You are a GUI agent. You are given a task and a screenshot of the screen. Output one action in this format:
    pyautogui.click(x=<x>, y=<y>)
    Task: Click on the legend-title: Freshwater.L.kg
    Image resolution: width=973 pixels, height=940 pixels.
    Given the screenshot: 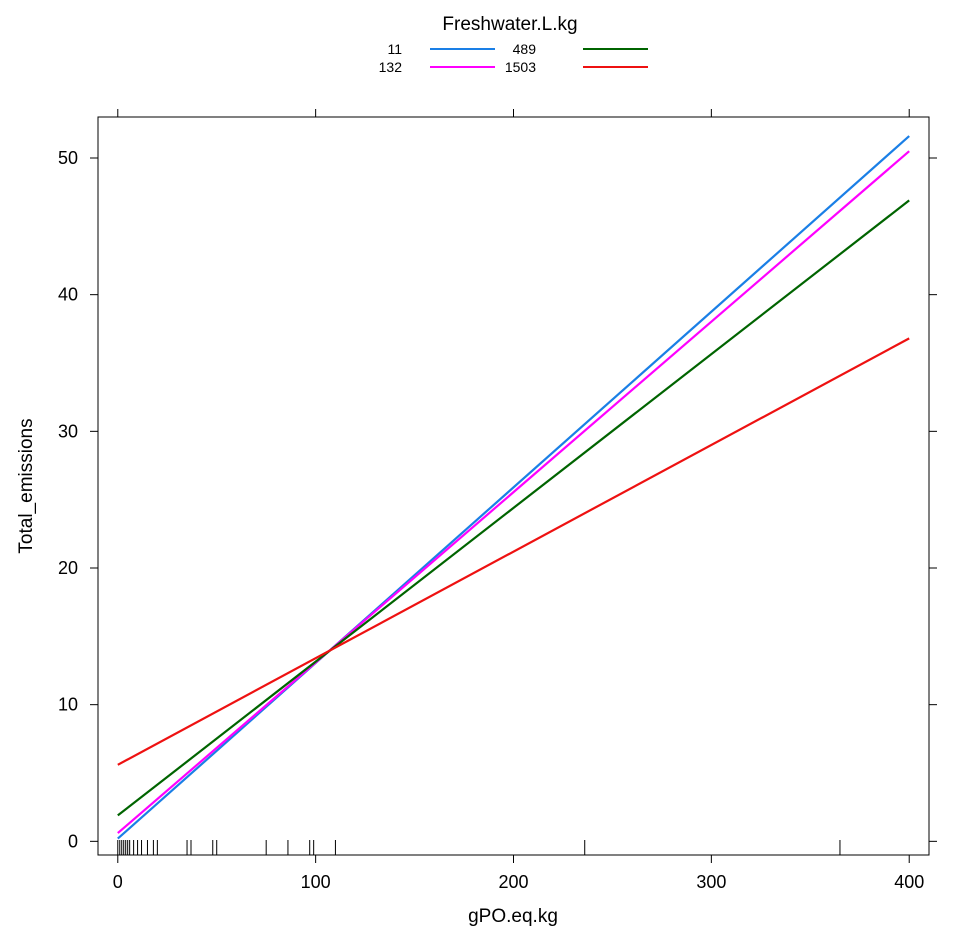 What is the action you would take?
    pyautogui.click(x=509, y=24)
    